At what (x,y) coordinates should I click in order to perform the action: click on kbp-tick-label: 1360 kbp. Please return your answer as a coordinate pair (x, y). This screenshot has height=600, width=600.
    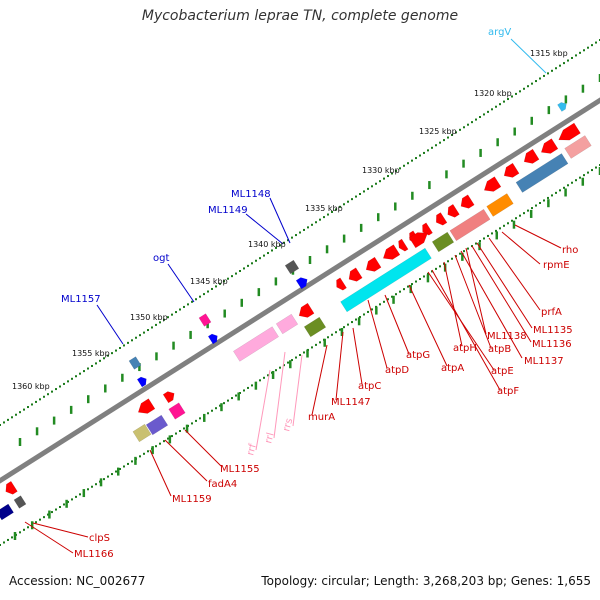
    Looking at the image, I should click on (31, 386).